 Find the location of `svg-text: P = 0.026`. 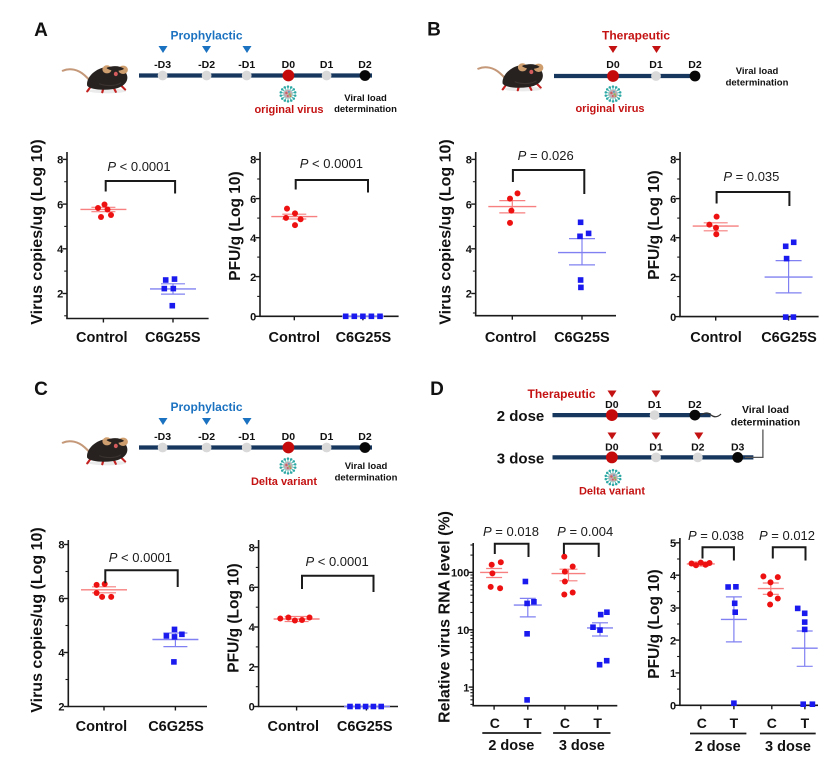

svg-text: P = 0.026 is located at coordinates (546, 155).